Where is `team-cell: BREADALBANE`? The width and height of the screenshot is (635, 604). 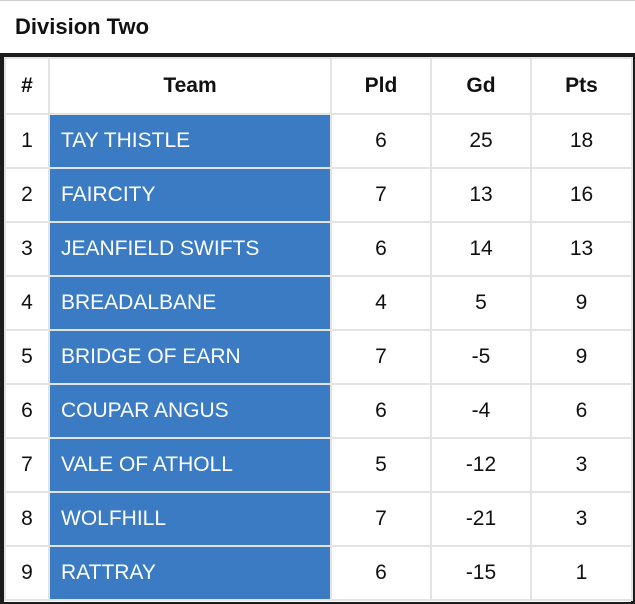 team-cell: BREADALBANE is located at coordinates (190, 303).